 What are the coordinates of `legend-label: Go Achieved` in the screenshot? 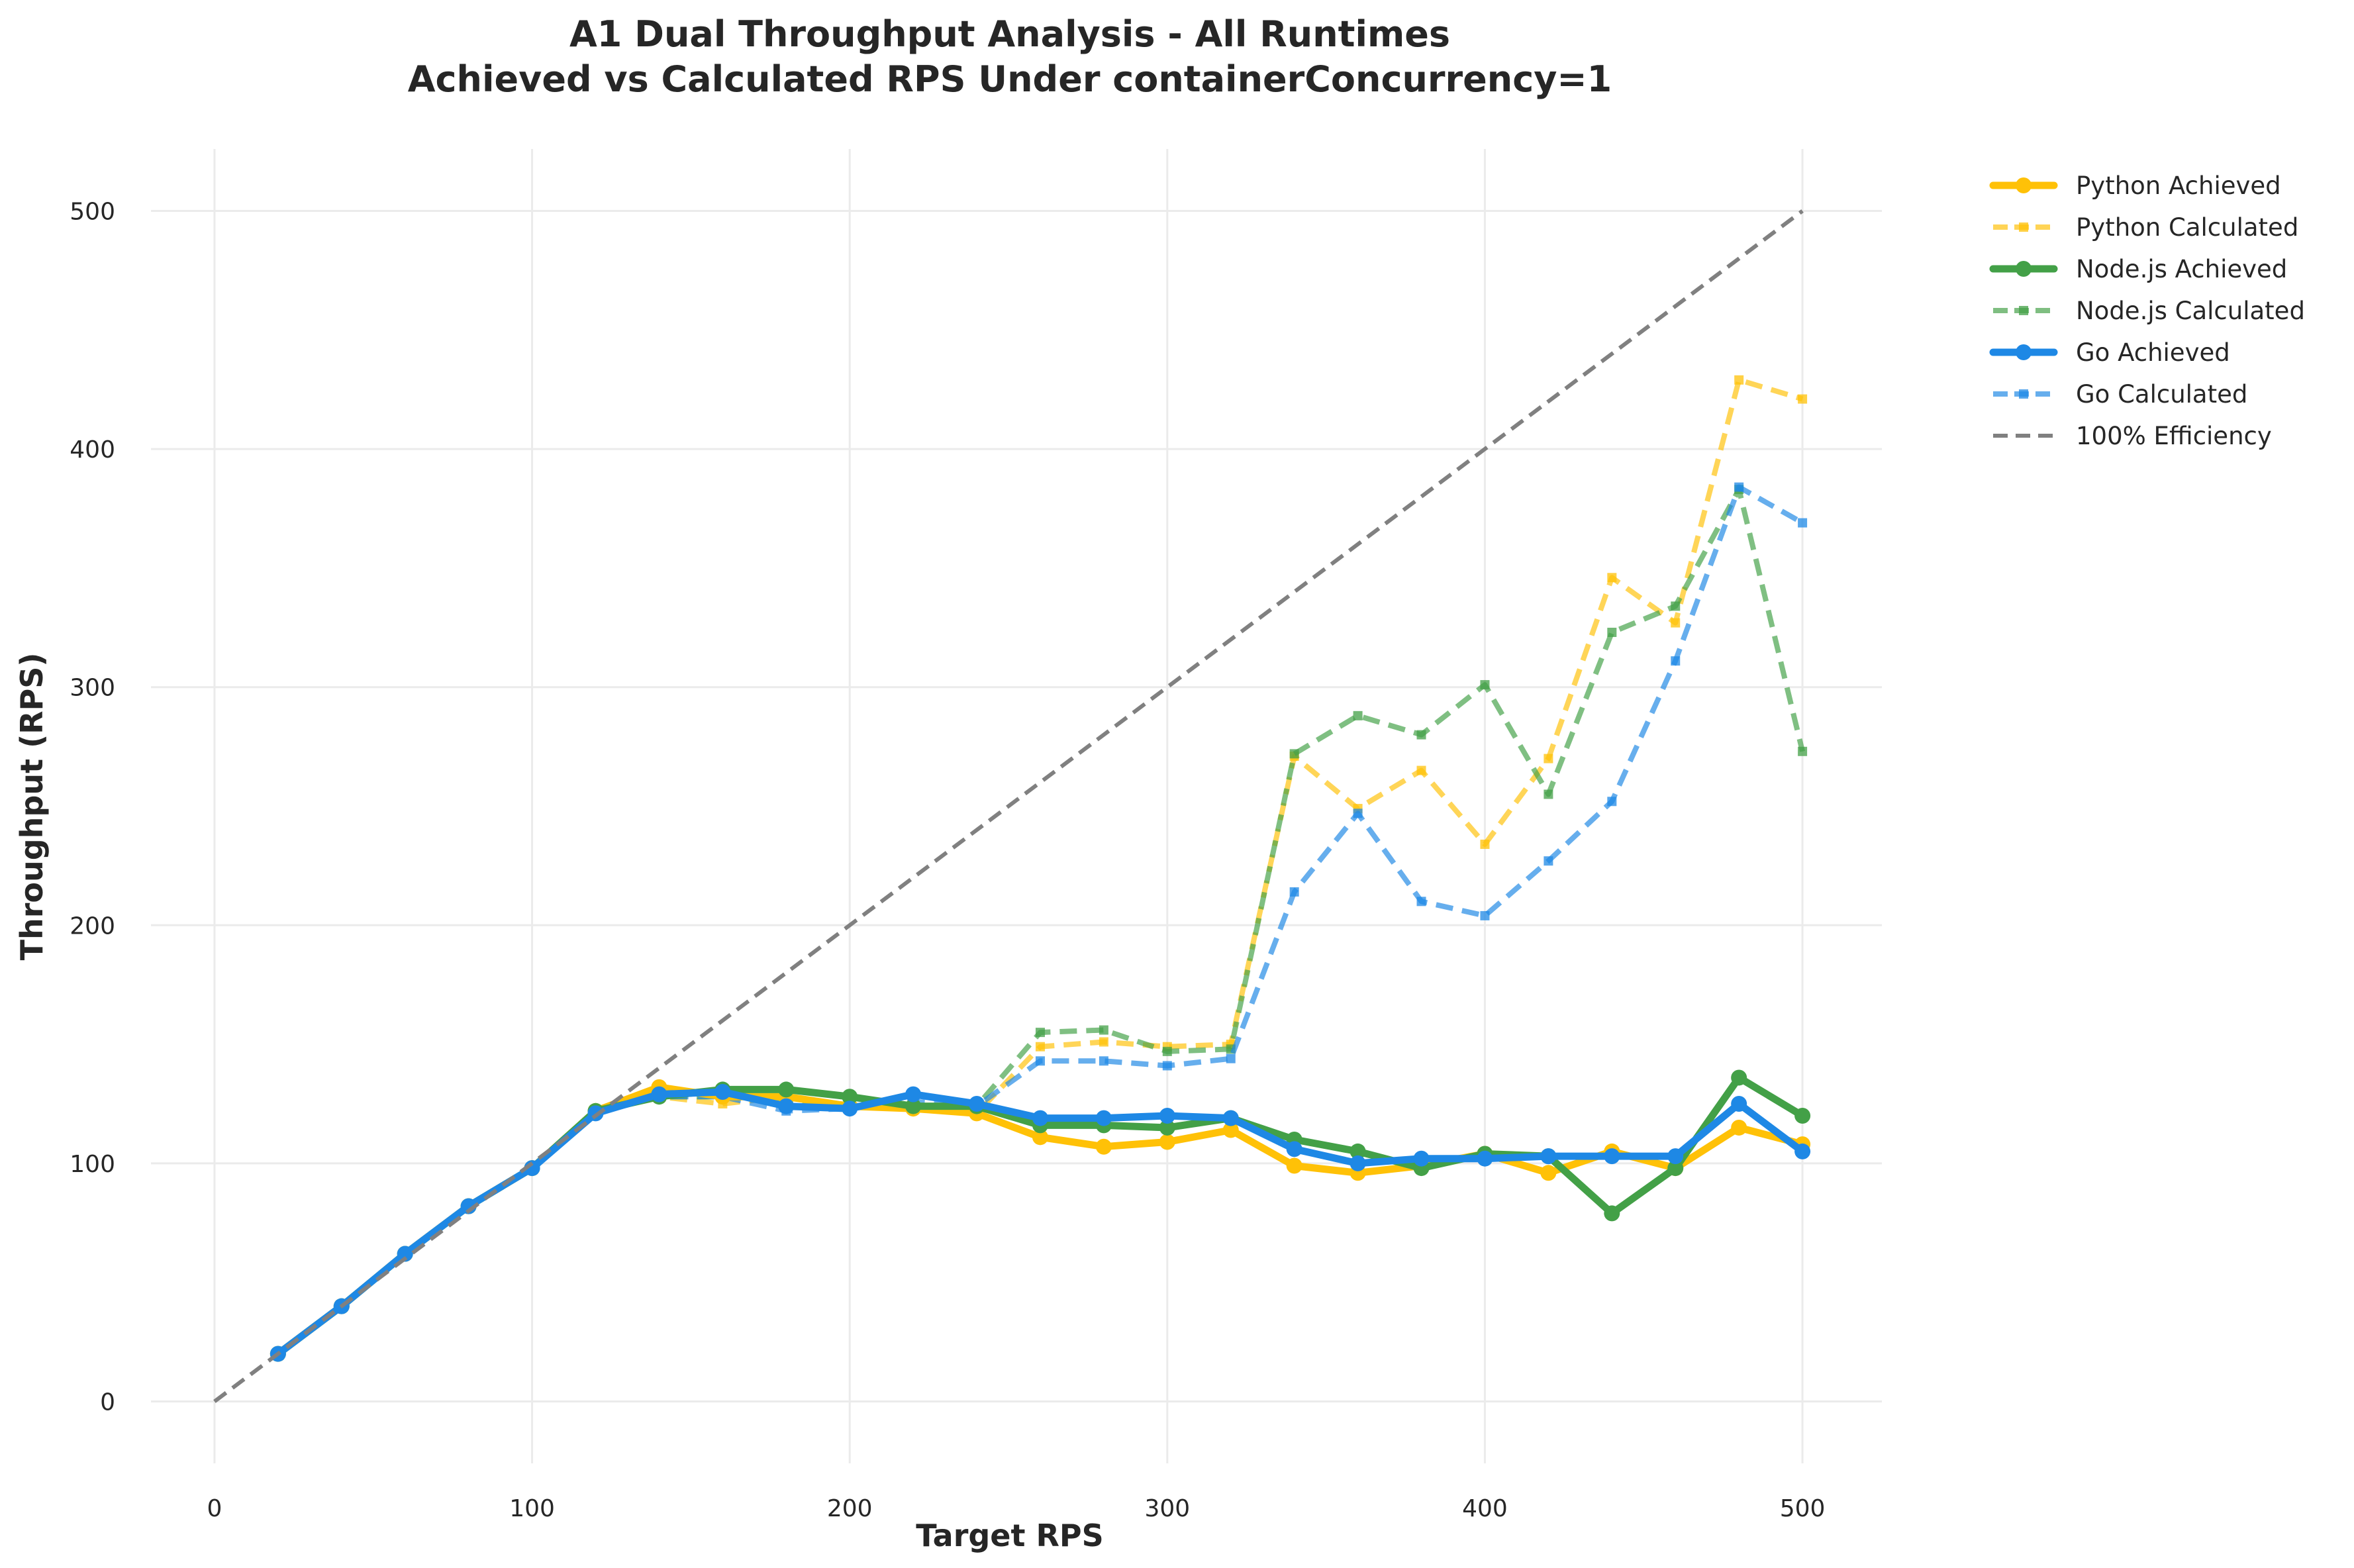 It's located at (2153, 352).